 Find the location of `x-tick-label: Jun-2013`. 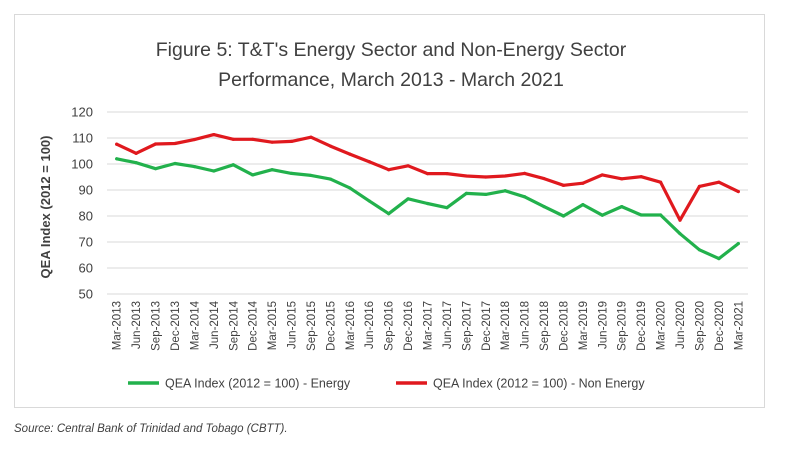

x-tick-label: Jun-2013 is located at coordinates (137, 325).